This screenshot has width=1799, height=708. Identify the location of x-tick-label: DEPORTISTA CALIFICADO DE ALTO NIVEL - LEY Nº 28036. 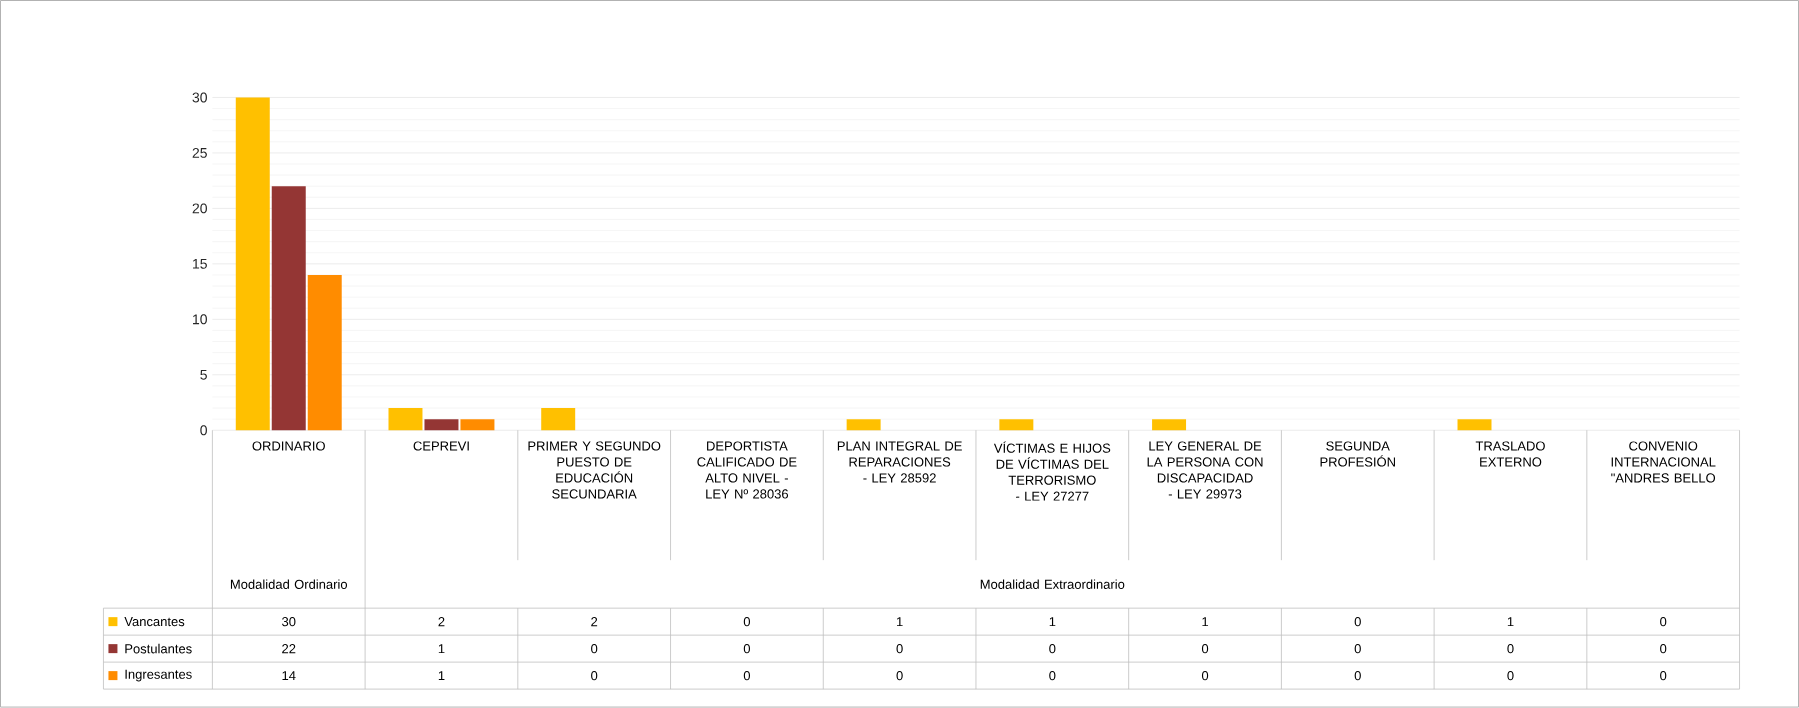
(747, 470).